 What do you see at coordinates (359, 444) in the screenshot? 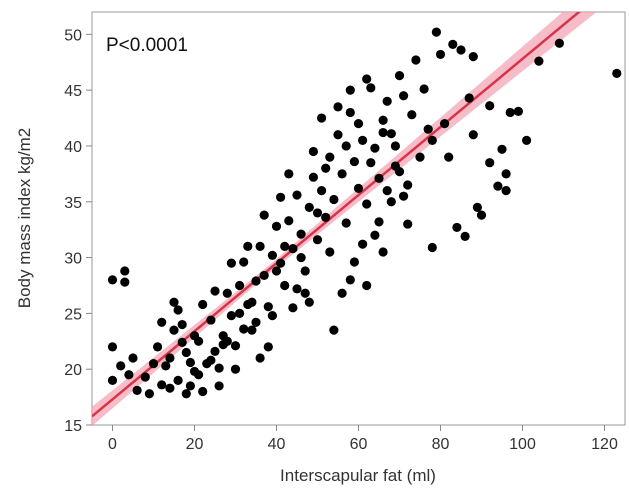
I see `x-tick-label: 60` at bounding box center [359, 444].